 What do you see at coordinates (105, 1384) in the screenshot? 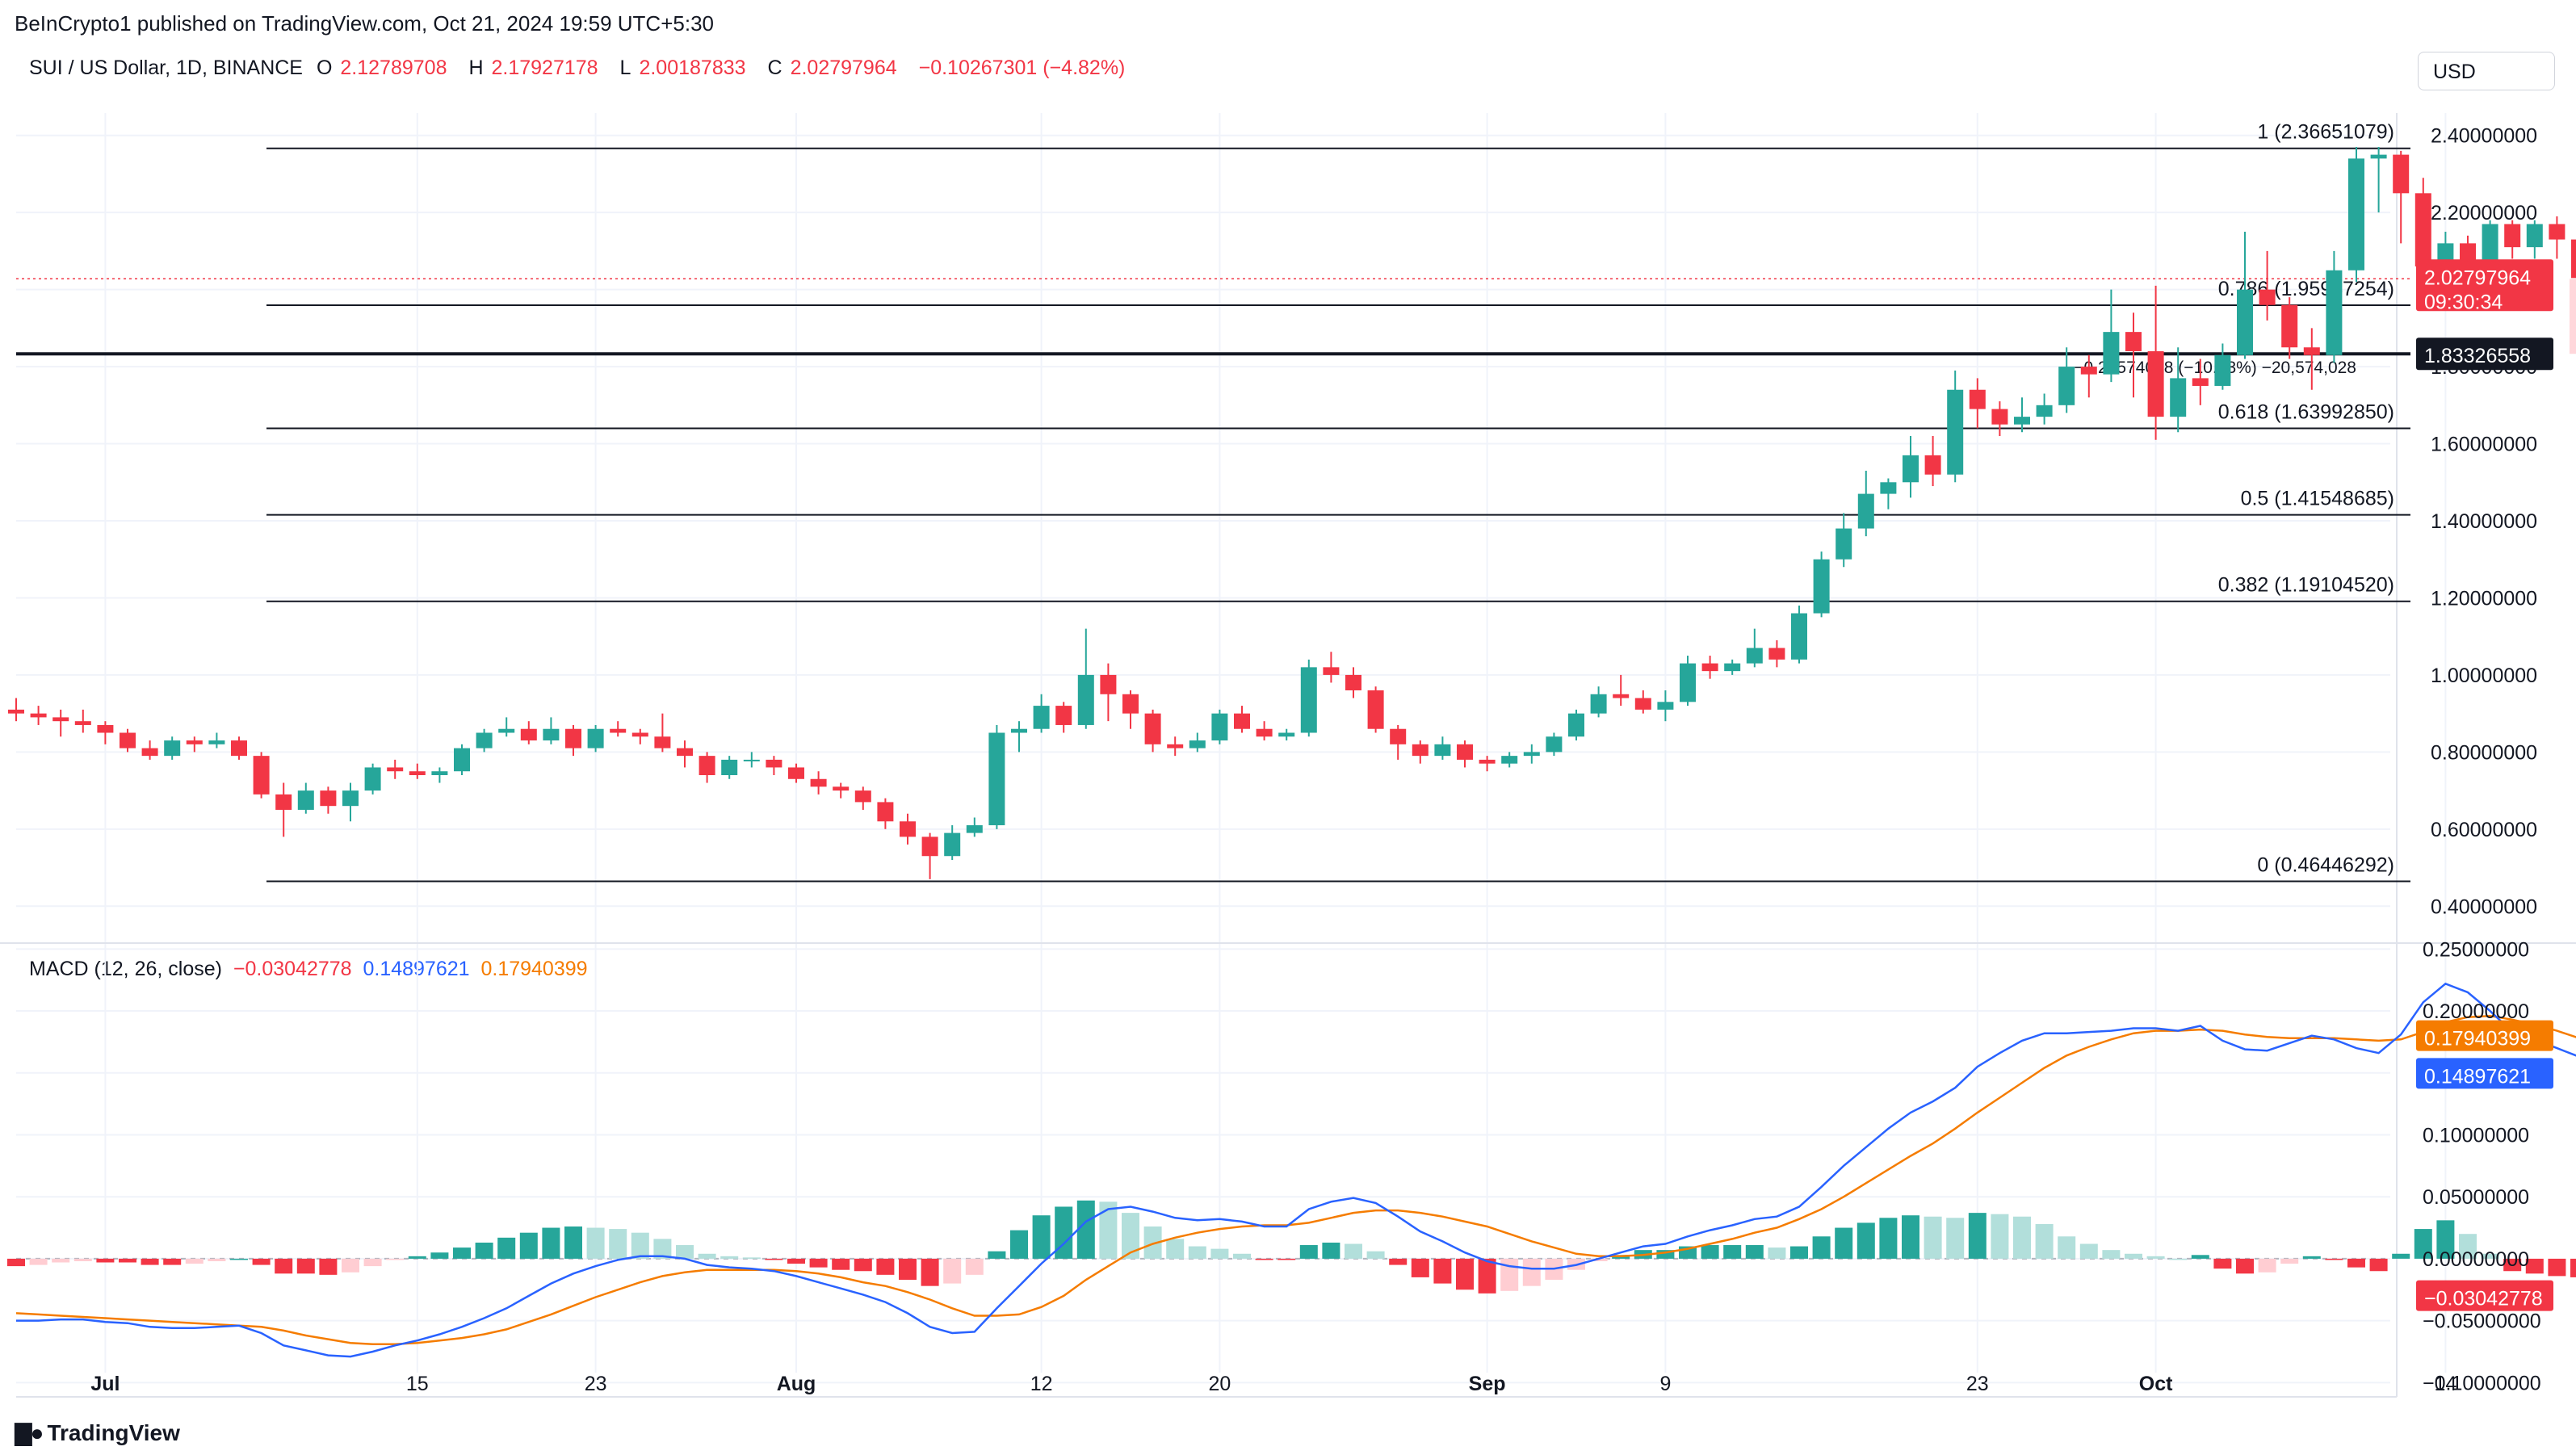
I see `time-axis-label: Jul` at bounding box center [105, 1384].